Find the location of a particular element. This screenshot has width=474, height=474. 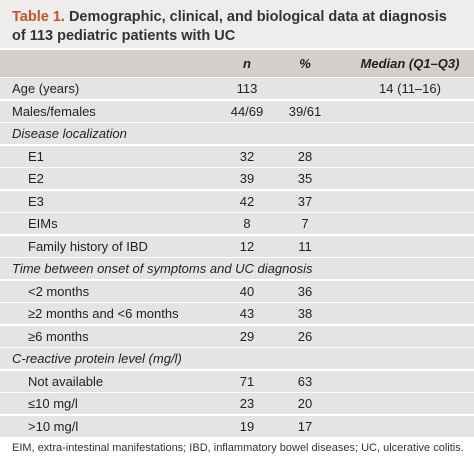

row-label: ≥6 months is located at coordinates (58, 336).